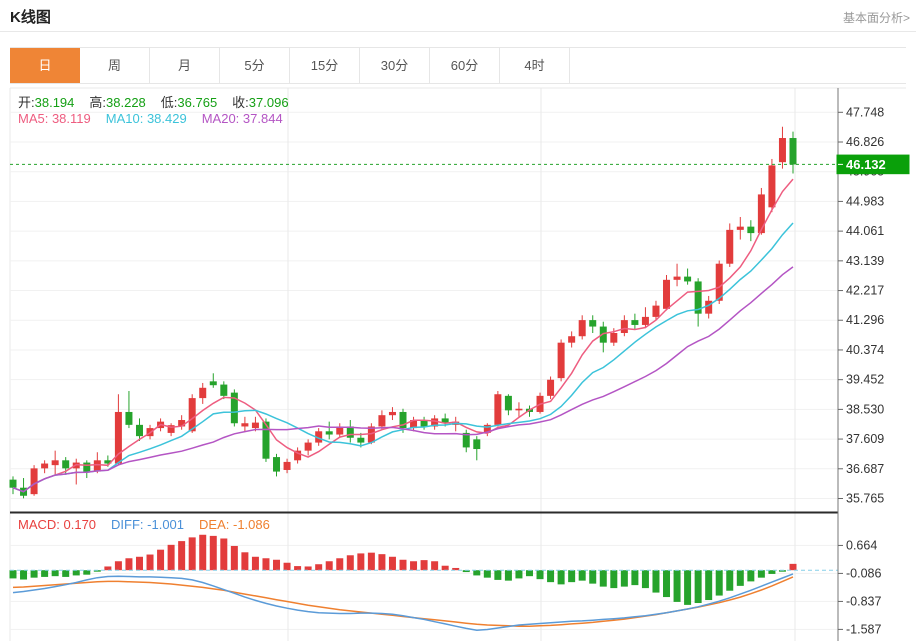 This screenshot has width=916, height=641. What do you see at coordinates (458, 31) in the screenshot?
I see `header-divider` at bounding box center [458, 31].